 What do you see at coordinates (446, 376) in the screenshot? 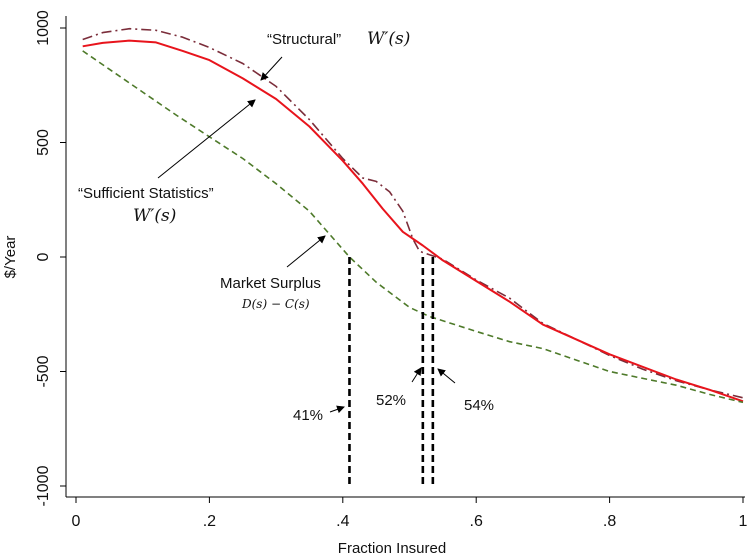
I see `pct54-arrow` at bounding box center [446, 376].